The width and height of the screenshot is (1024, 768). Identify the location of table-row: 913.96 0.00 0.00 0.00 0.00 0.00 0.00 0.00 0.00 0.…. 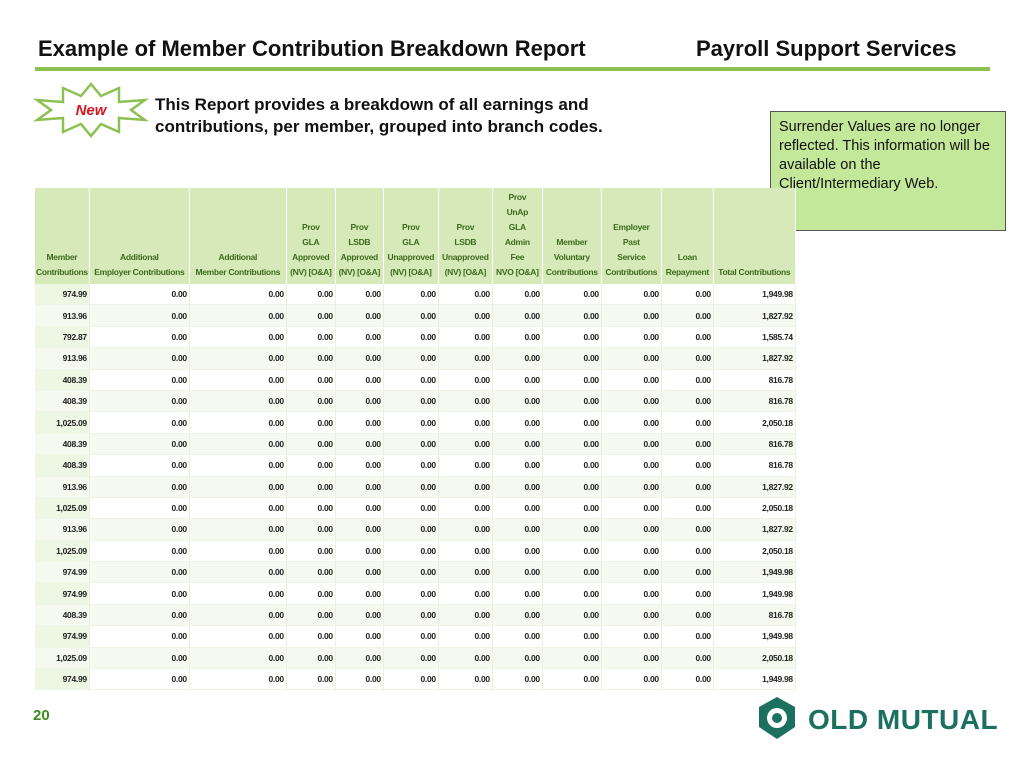
(415, 315).